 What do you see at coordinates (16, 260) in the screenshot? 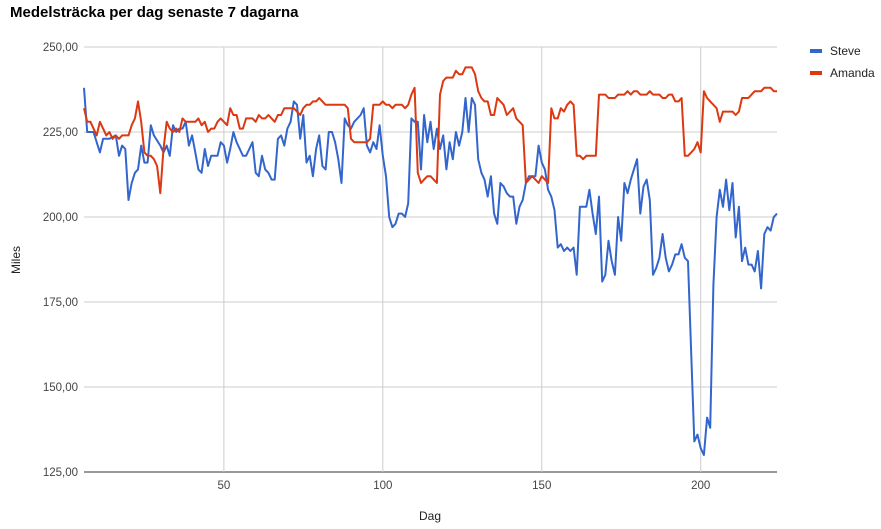
I see `y-axis-label: Miles` at bounding box center [16, 260].